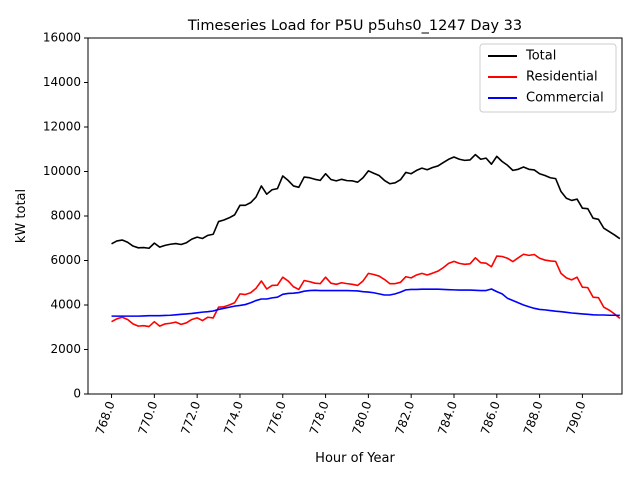 The height and width of the screenshot is (480, 640). I want to click on series-line-residential, so click(366, 290).